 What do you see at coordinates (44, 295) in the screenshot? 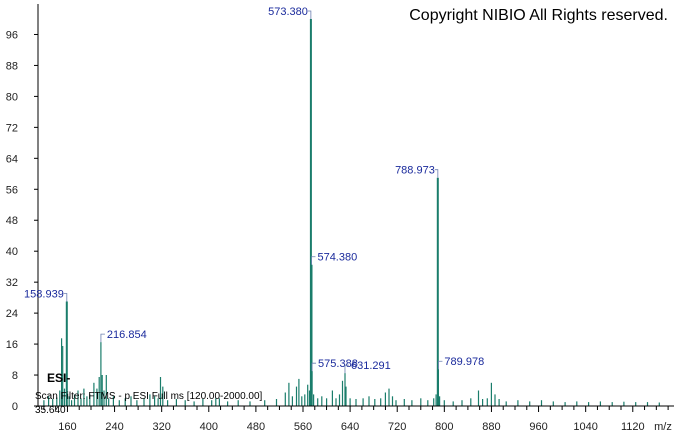
I see `peak-label: 158.939` at bounding box center [44, 295].